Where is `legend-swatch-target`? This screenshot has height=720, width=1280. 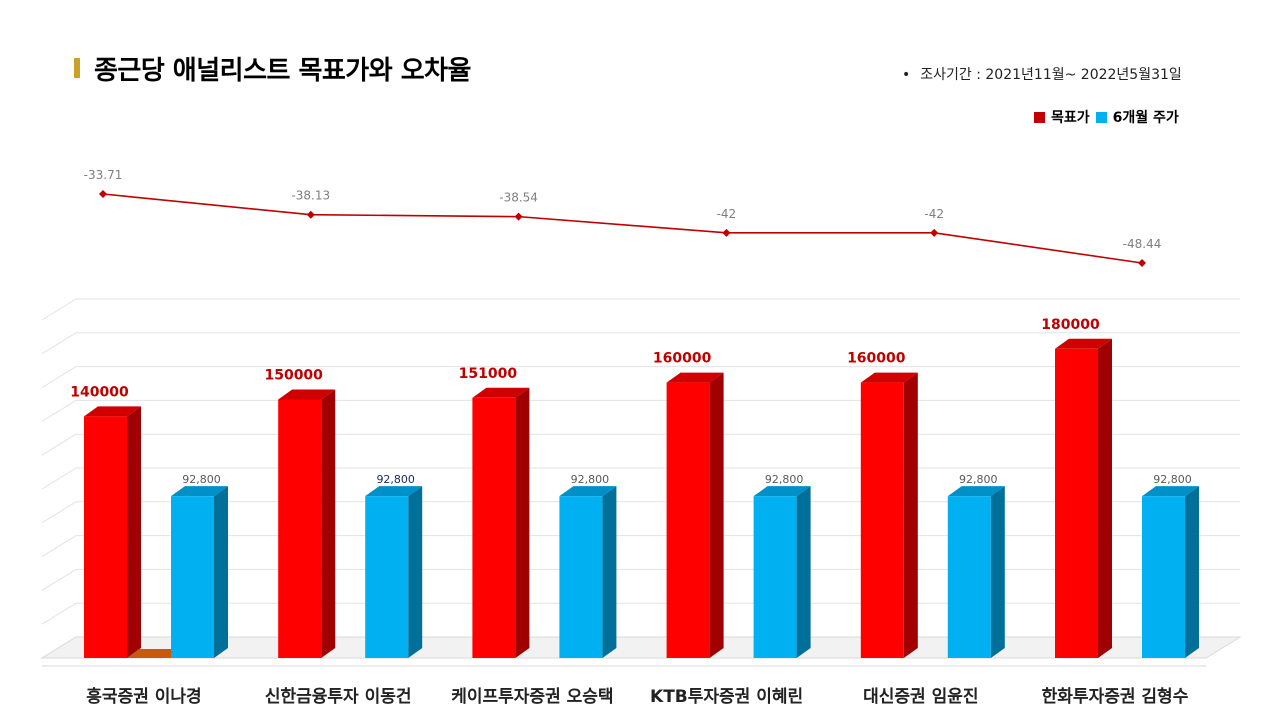
legend-swatch-target is located at coordinates (1039, 117).